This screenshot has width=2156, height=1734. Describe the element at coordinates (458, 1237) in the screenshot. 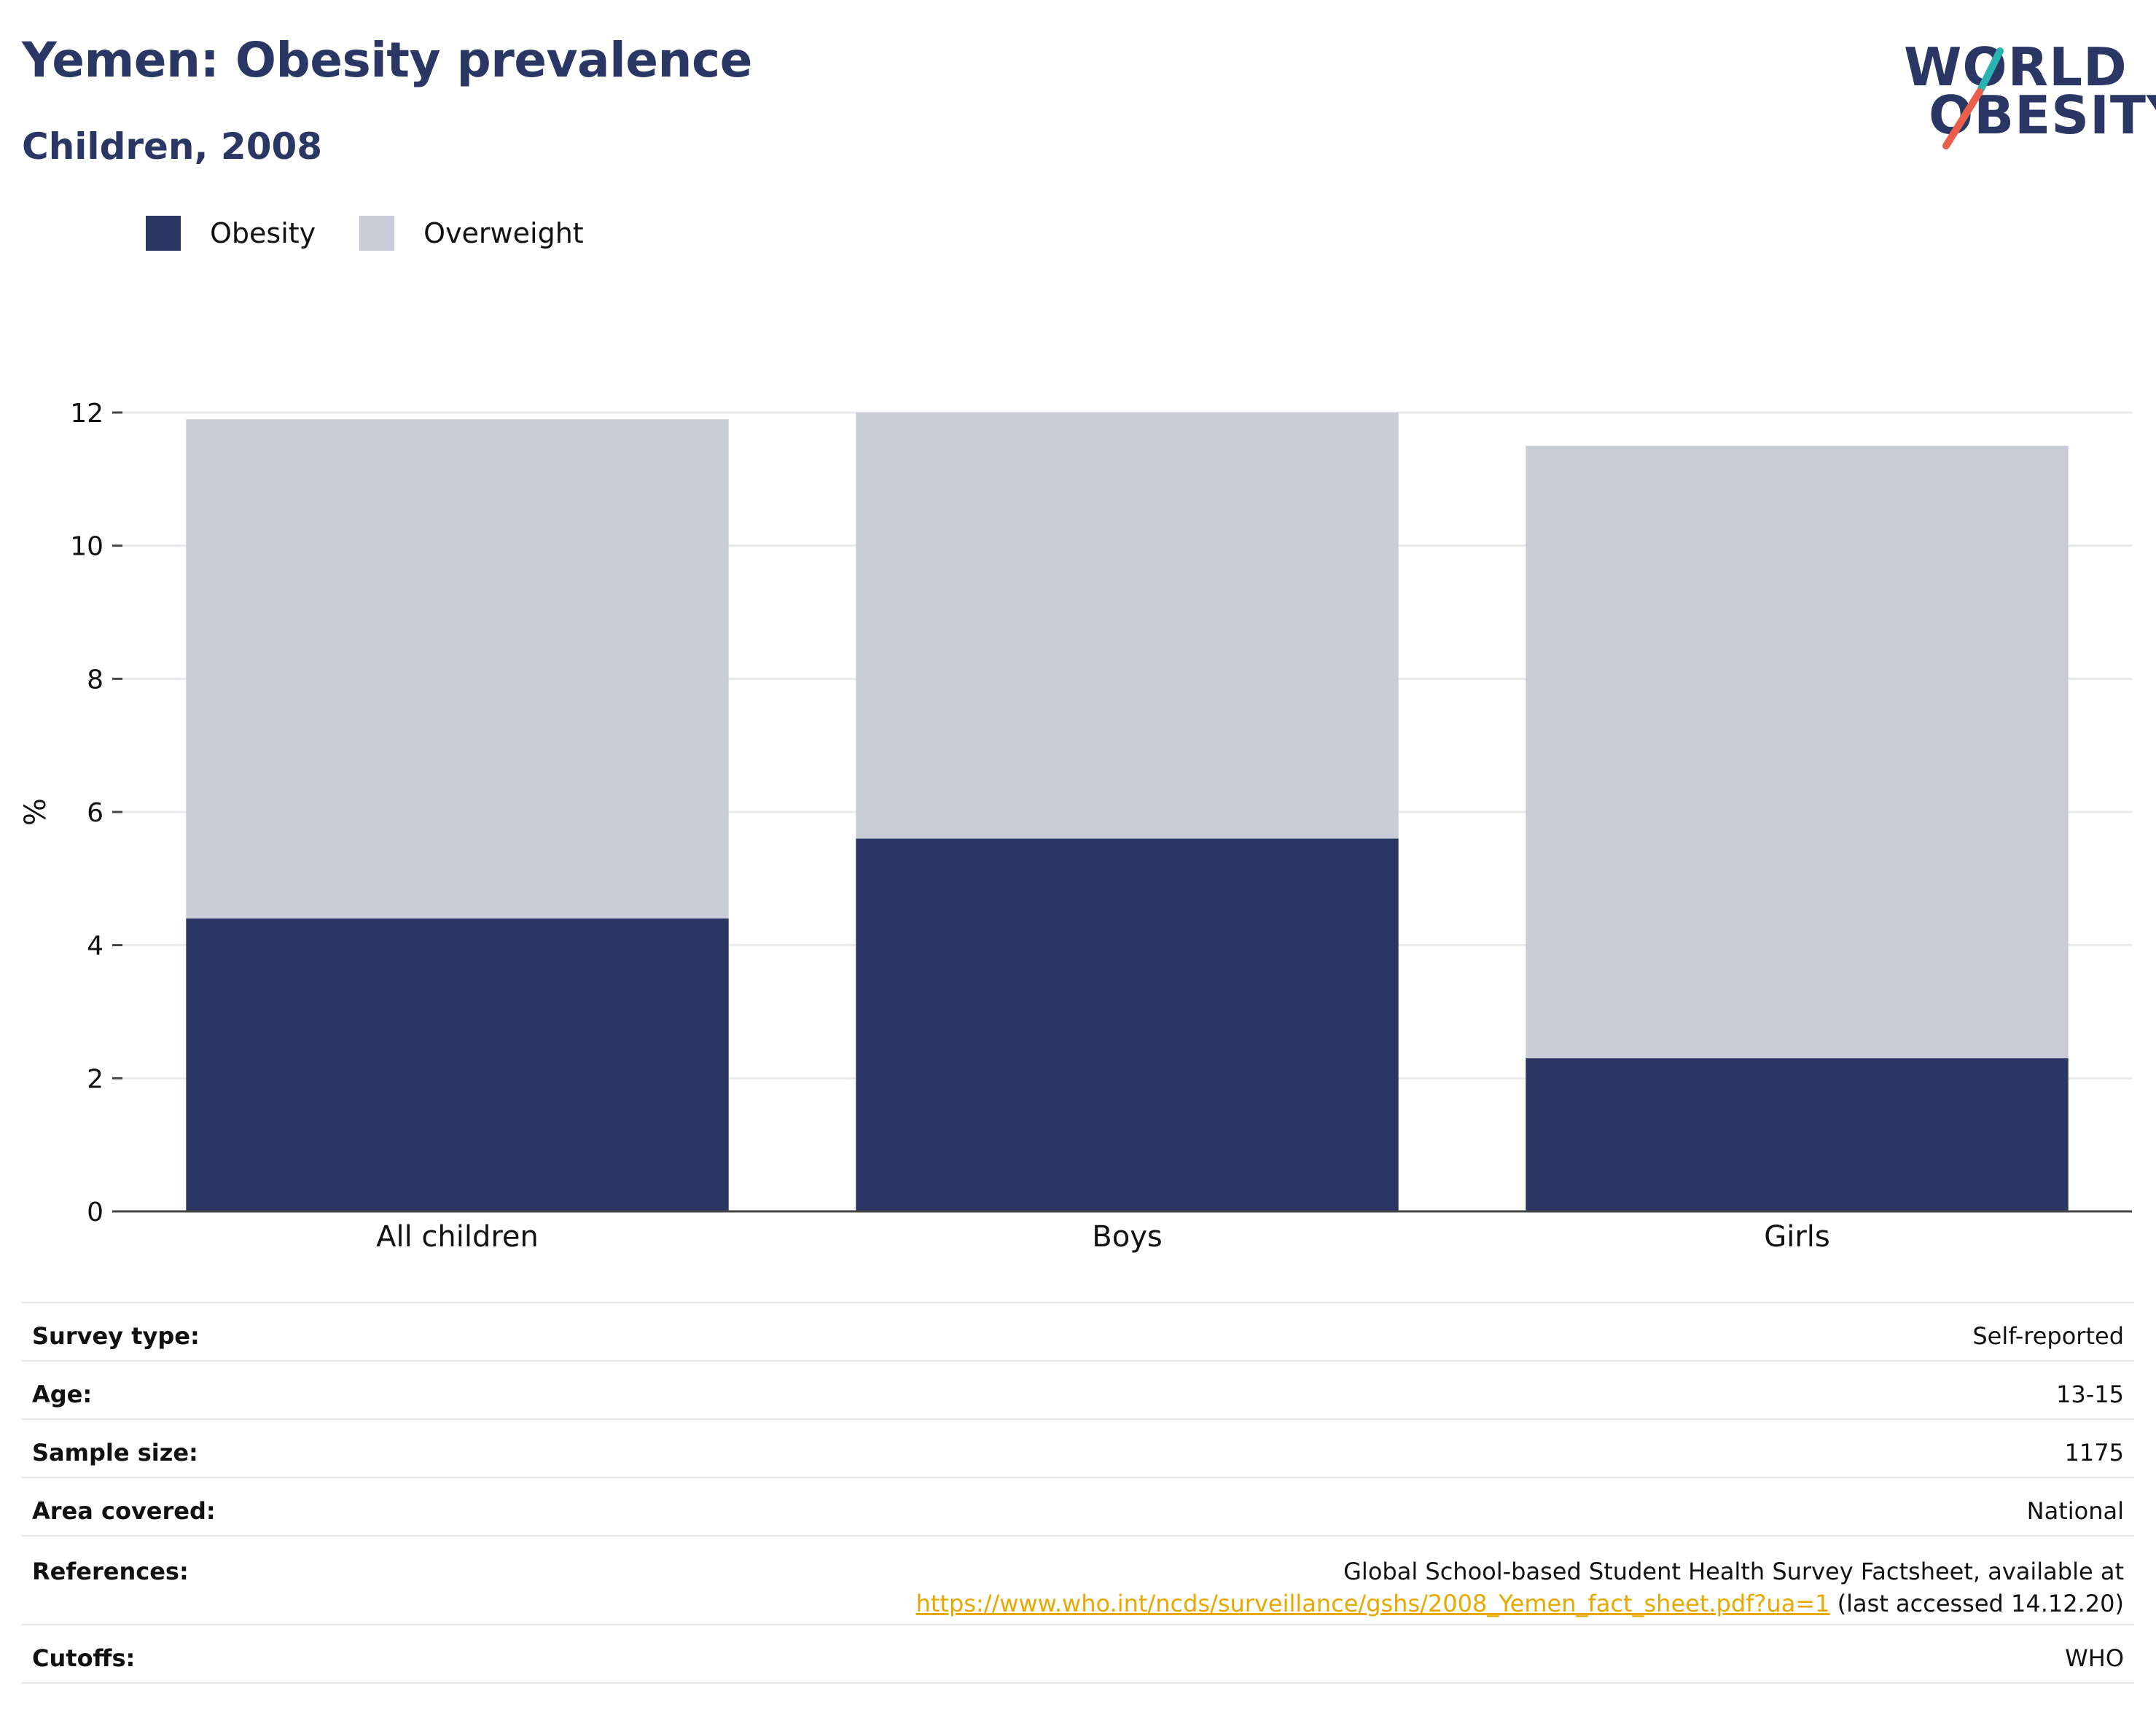

I see `x-tick-label: All children` at that location.